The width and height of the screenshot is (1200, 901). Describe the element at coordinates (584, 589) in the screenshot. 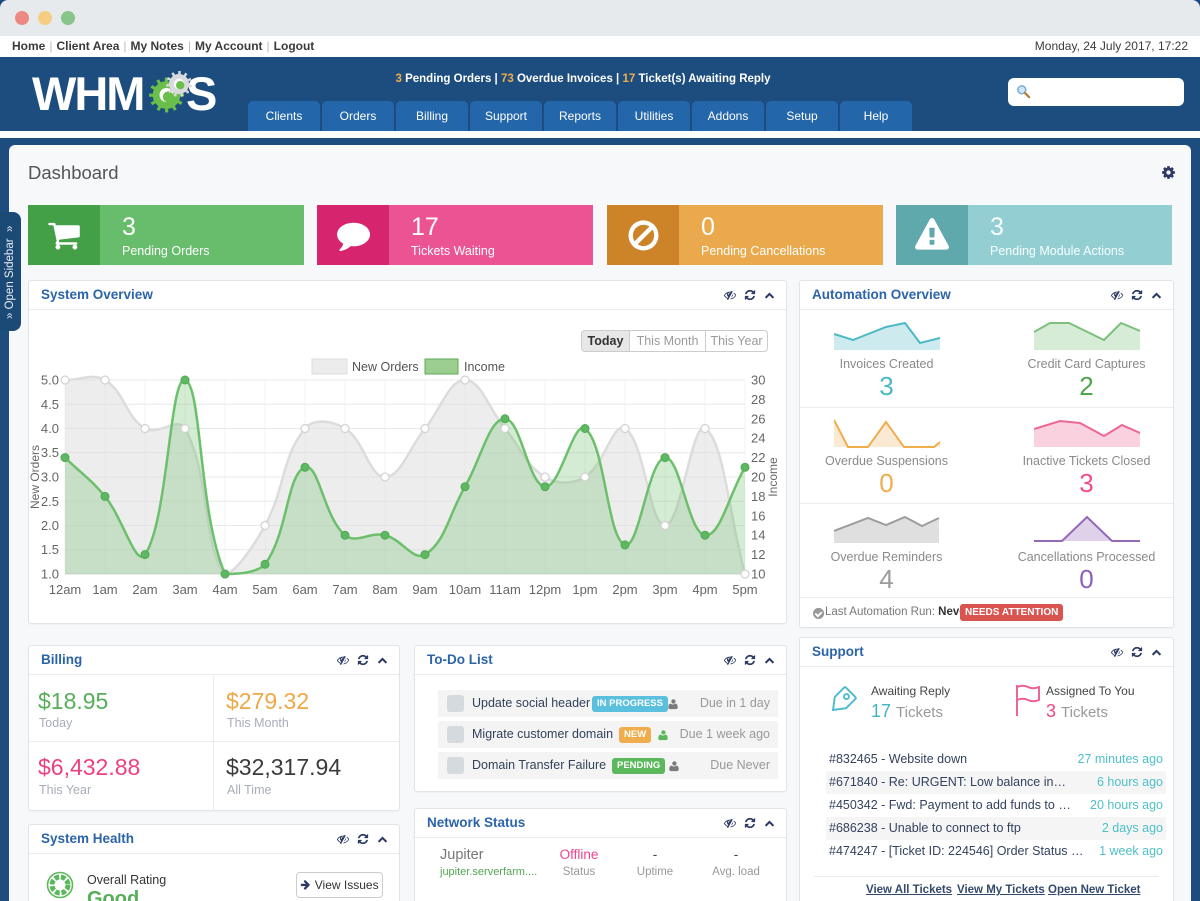

I see `svg-text: 1pm` at that location.